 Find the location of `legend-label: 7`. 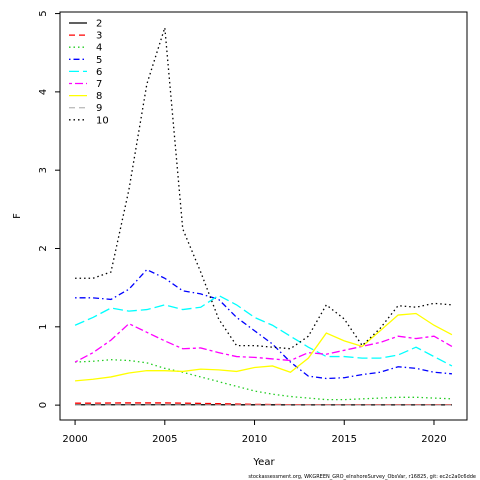

legend-label: 7 is located at coordinates (99, 84).